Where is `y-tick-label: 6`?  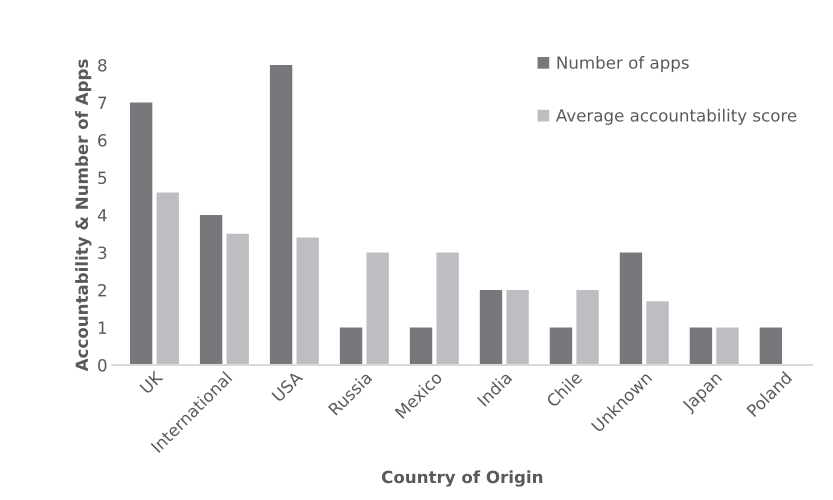 y-tick-label: 6 is located at coordinates (102, 140).